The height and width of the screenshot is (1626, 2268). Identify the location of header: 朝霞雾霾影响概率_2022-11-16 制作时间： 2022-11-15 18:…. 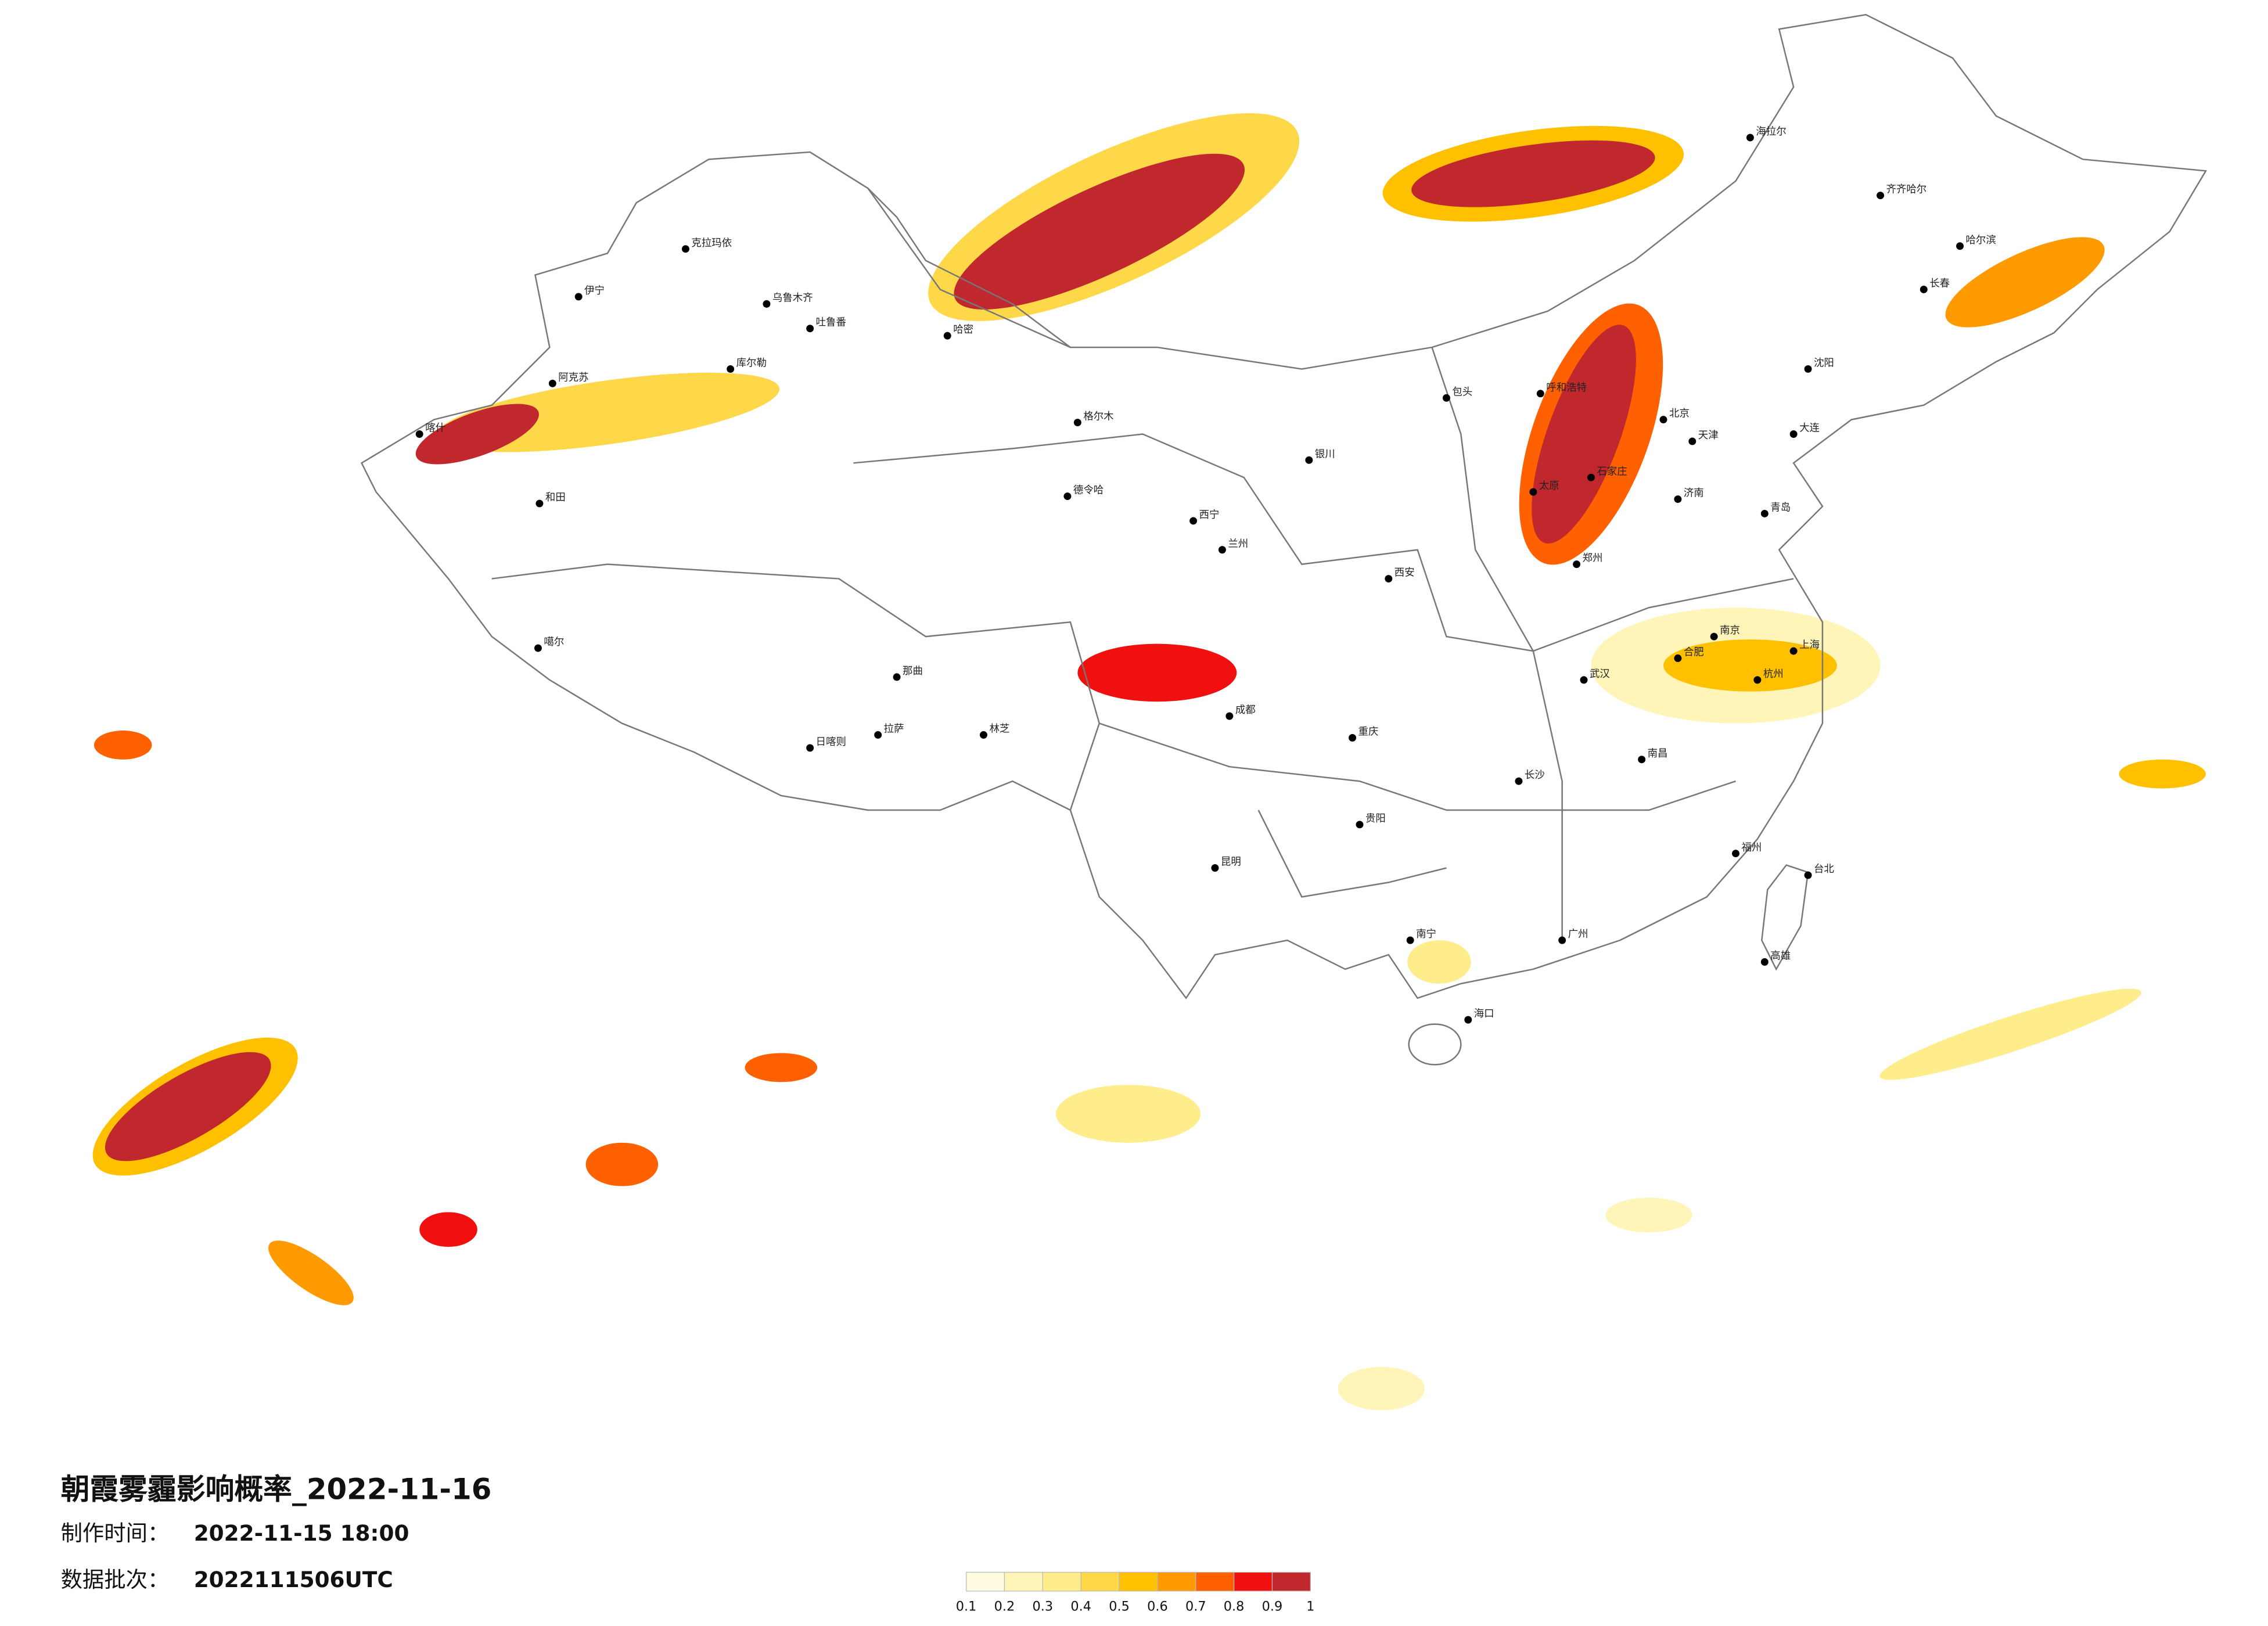
(276, 1532).